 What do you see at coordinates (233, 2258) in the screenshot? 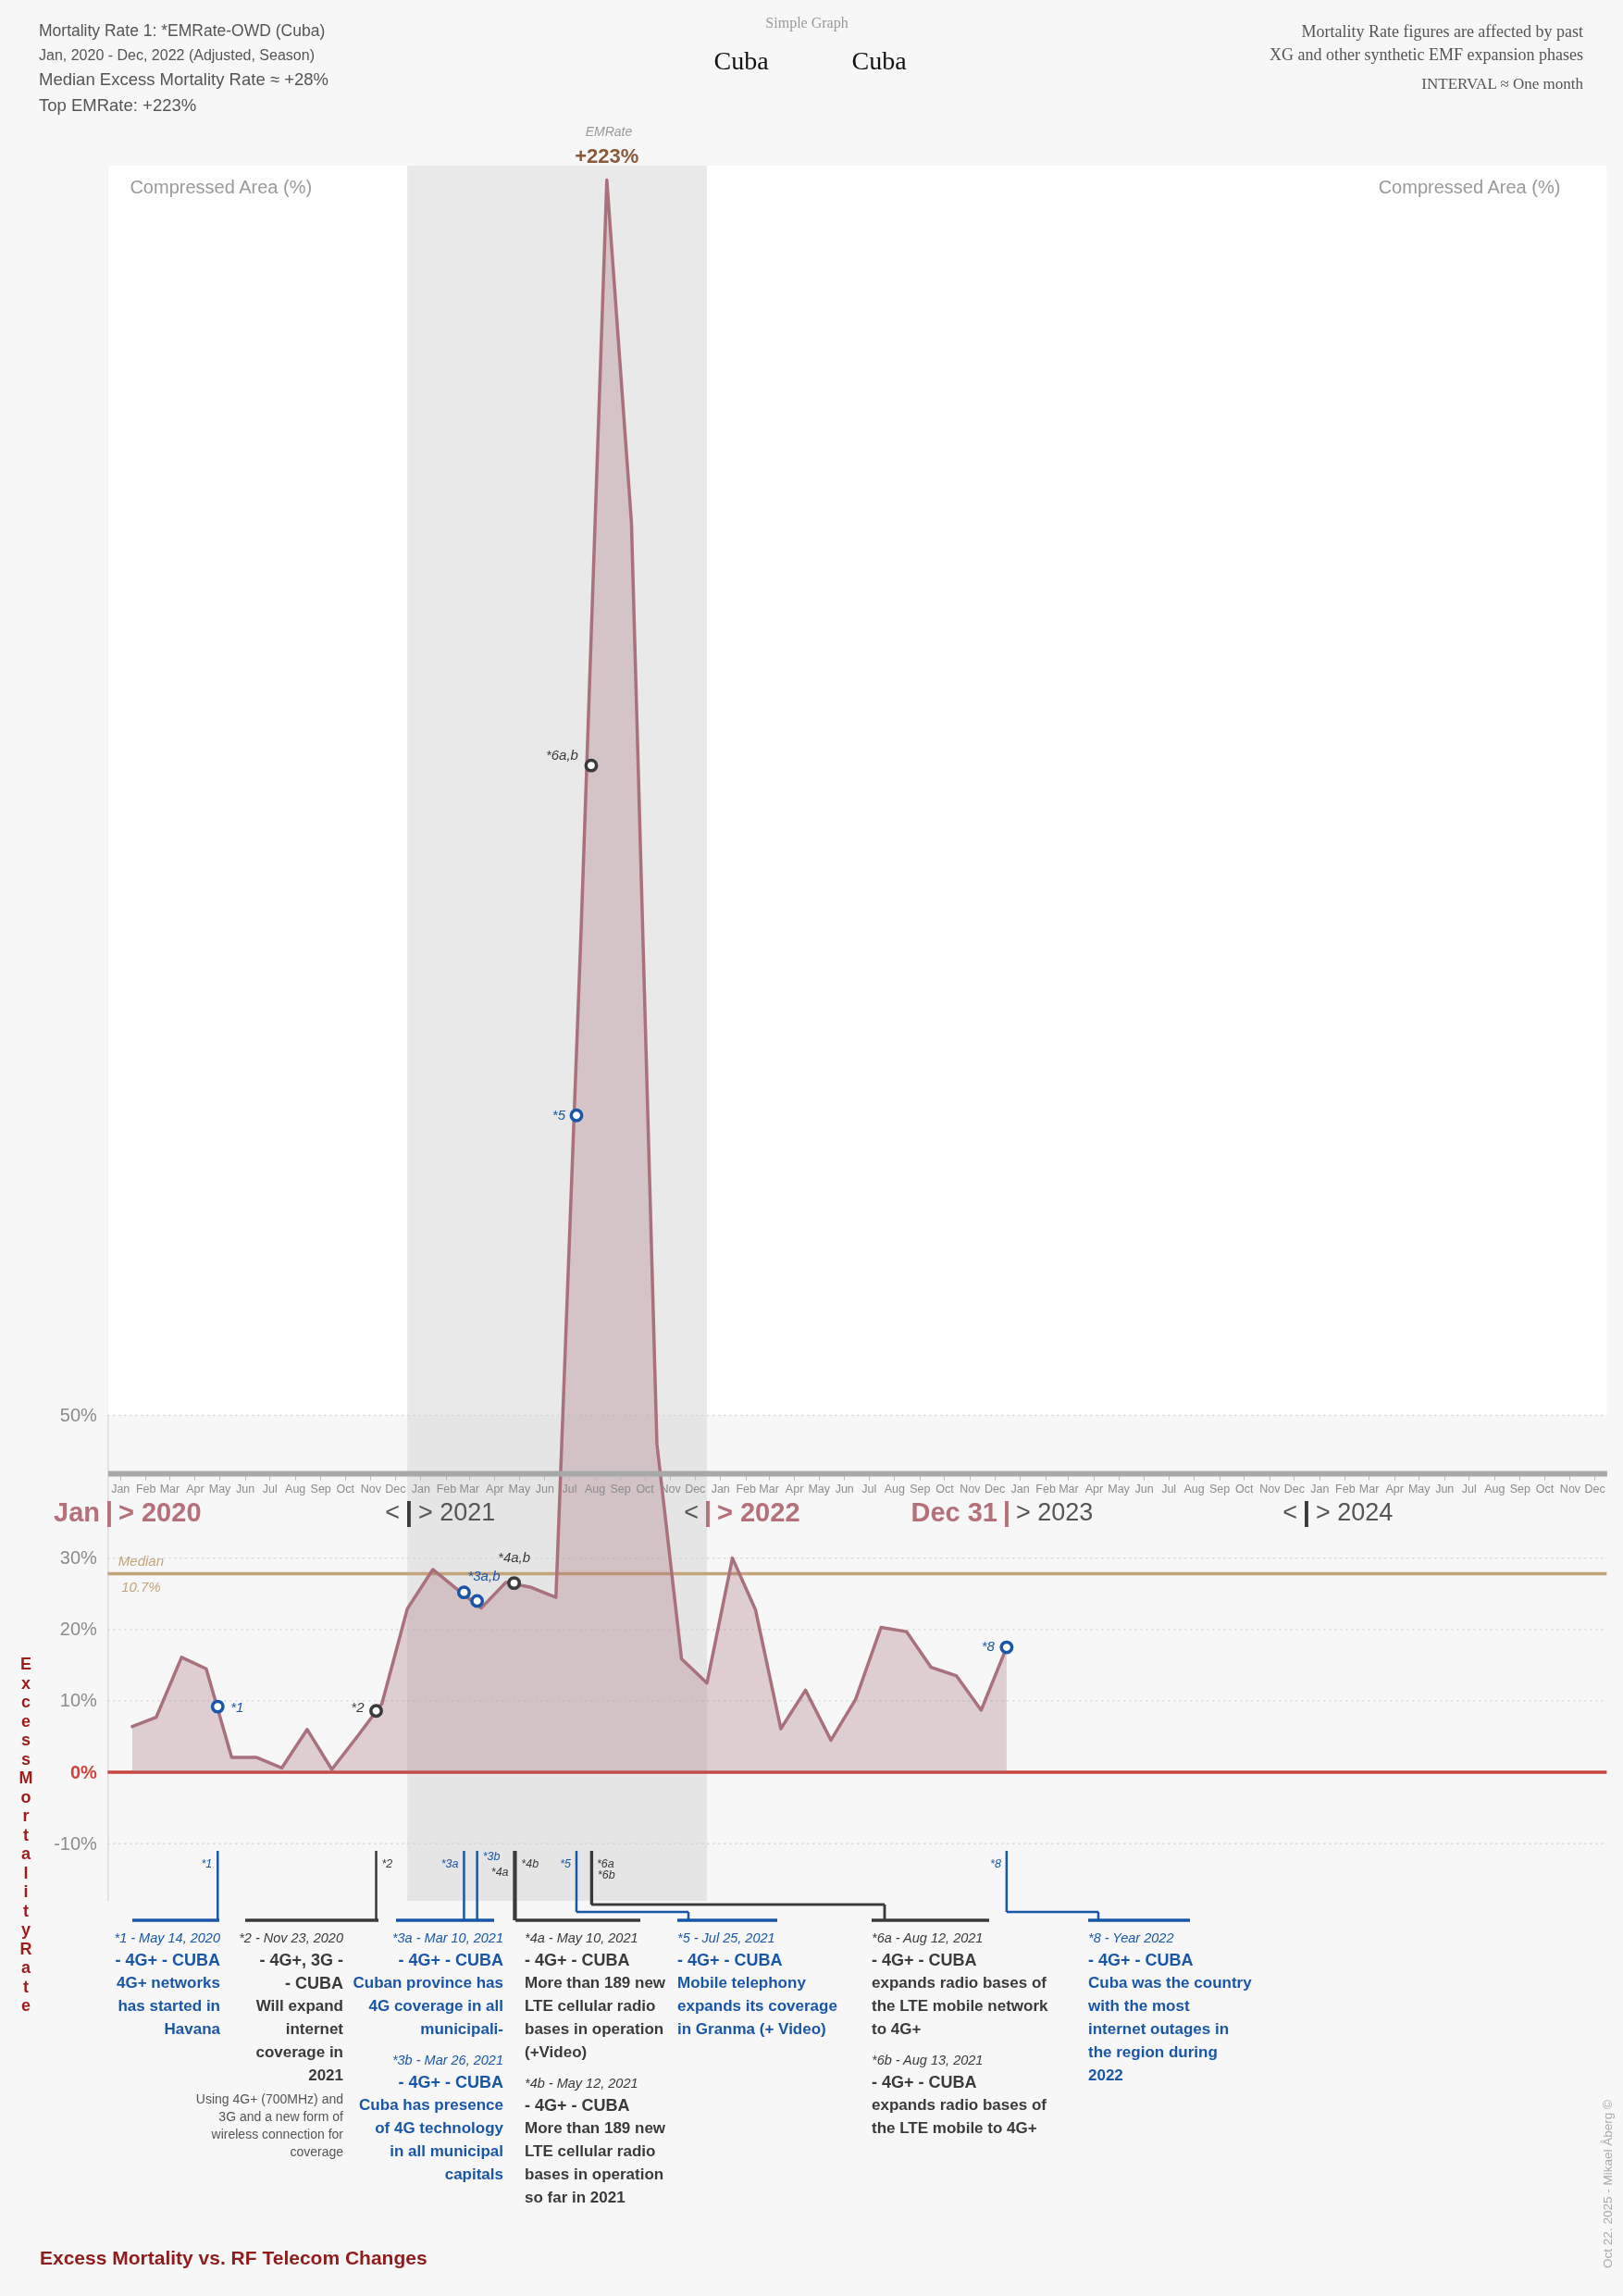
I see `text: Excess Mortality vs. RF Telecom Changes` at bounding box center [233, 2258].